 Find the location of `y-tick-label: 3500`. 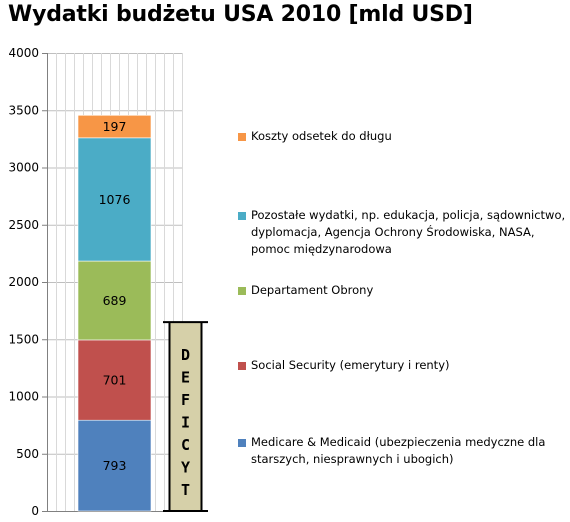

y-tick-label: 3500 is located at coordinates (23, 110).